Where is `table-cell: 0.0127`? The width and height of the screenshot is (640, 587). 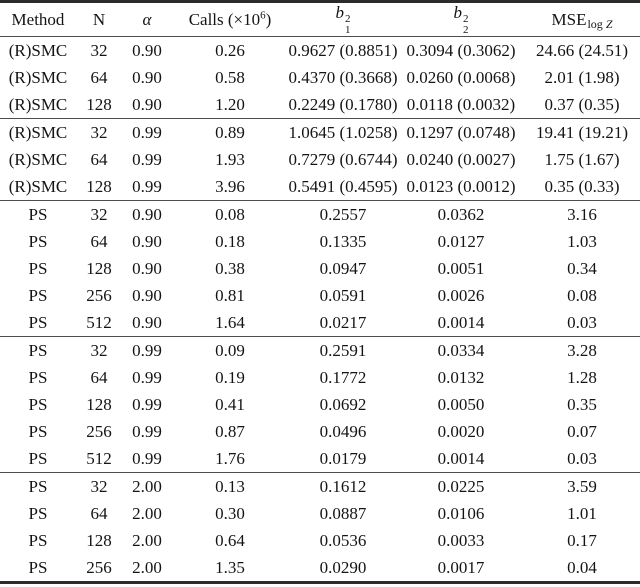 table-cell: 0.0127 is located at coordinates (461, 241).